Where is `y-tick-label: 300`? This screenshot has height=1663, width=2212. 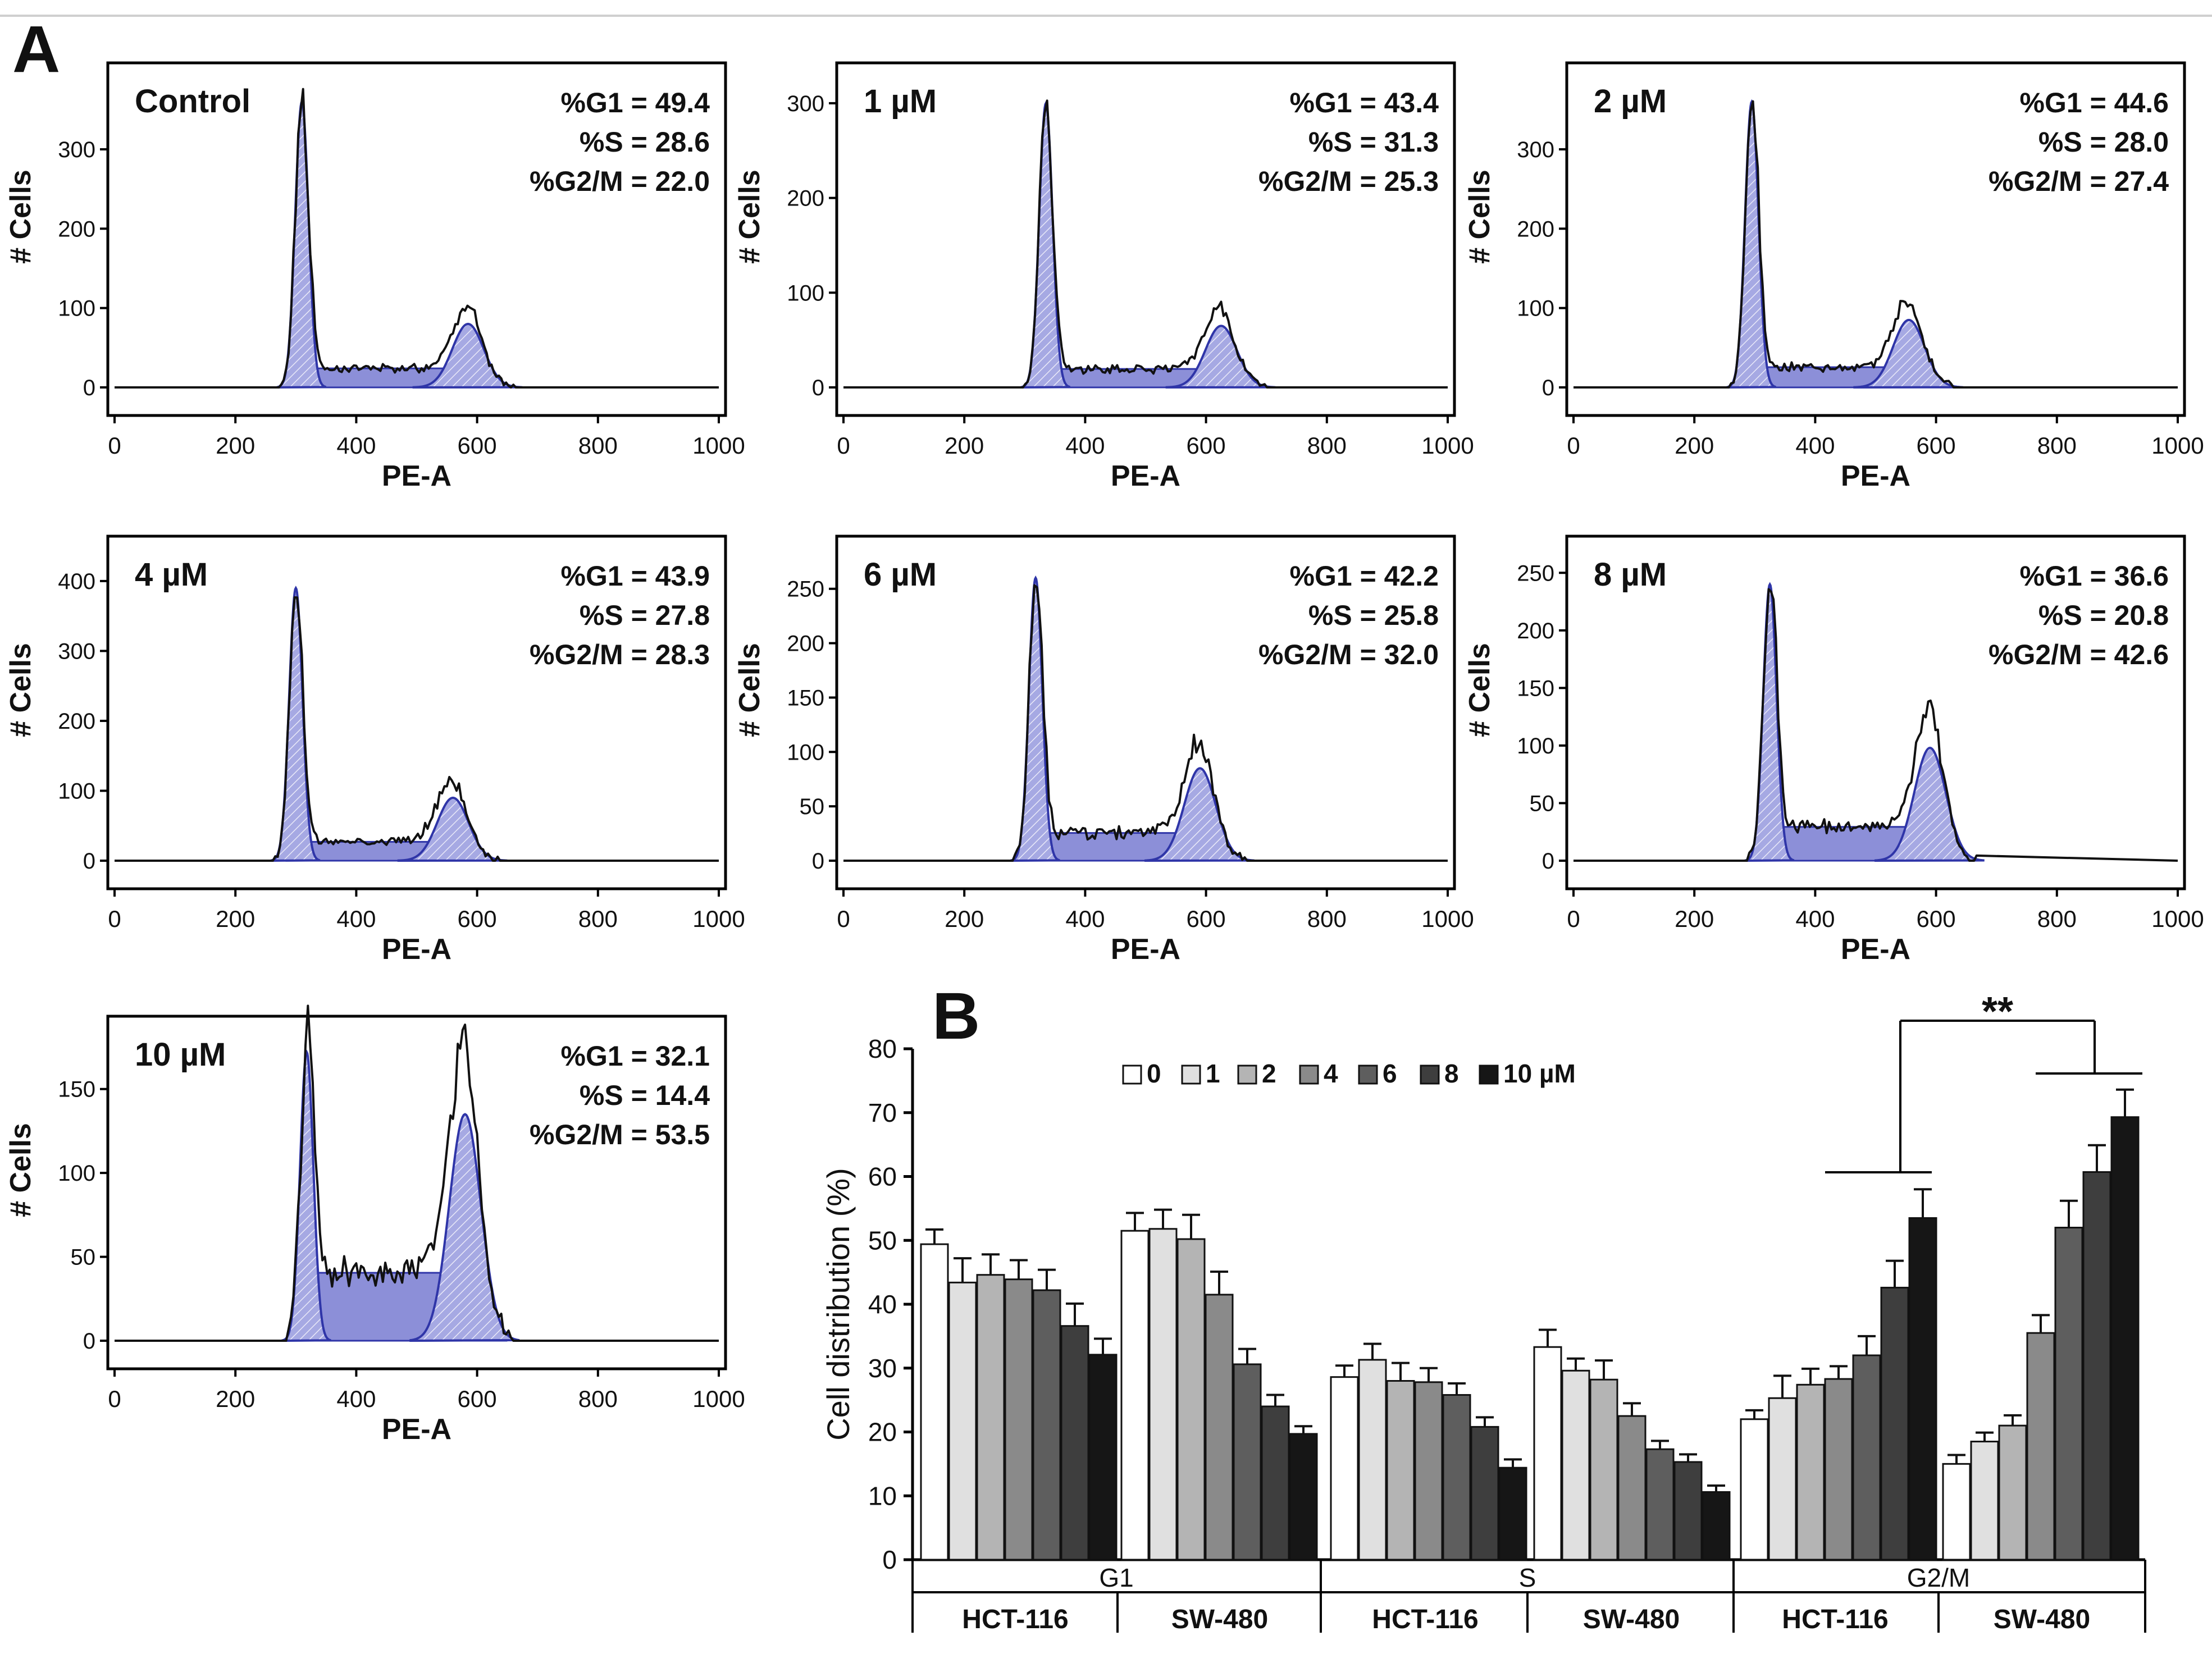
y-tick-label: 300 is located at coordinates (77, 150).